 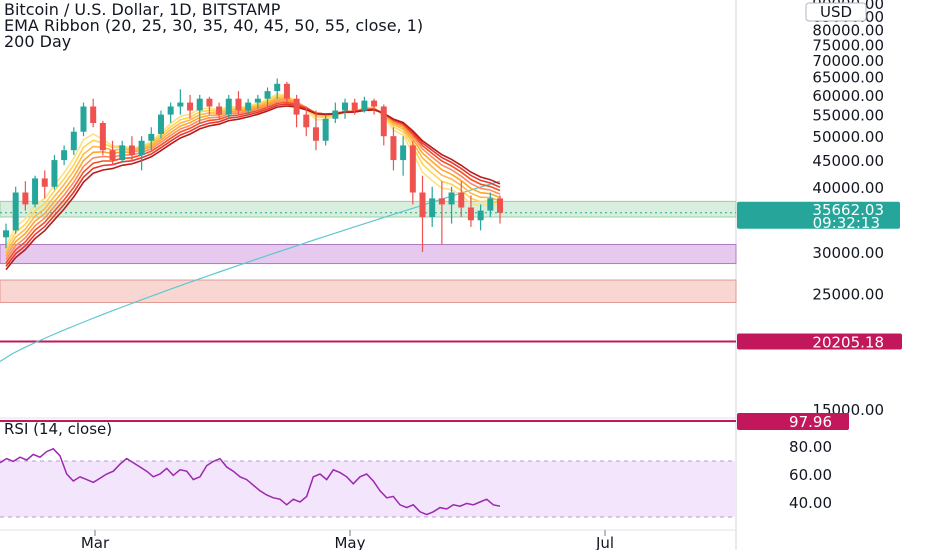 I want to click on currency-button-frame, so click(x=836, y=12).